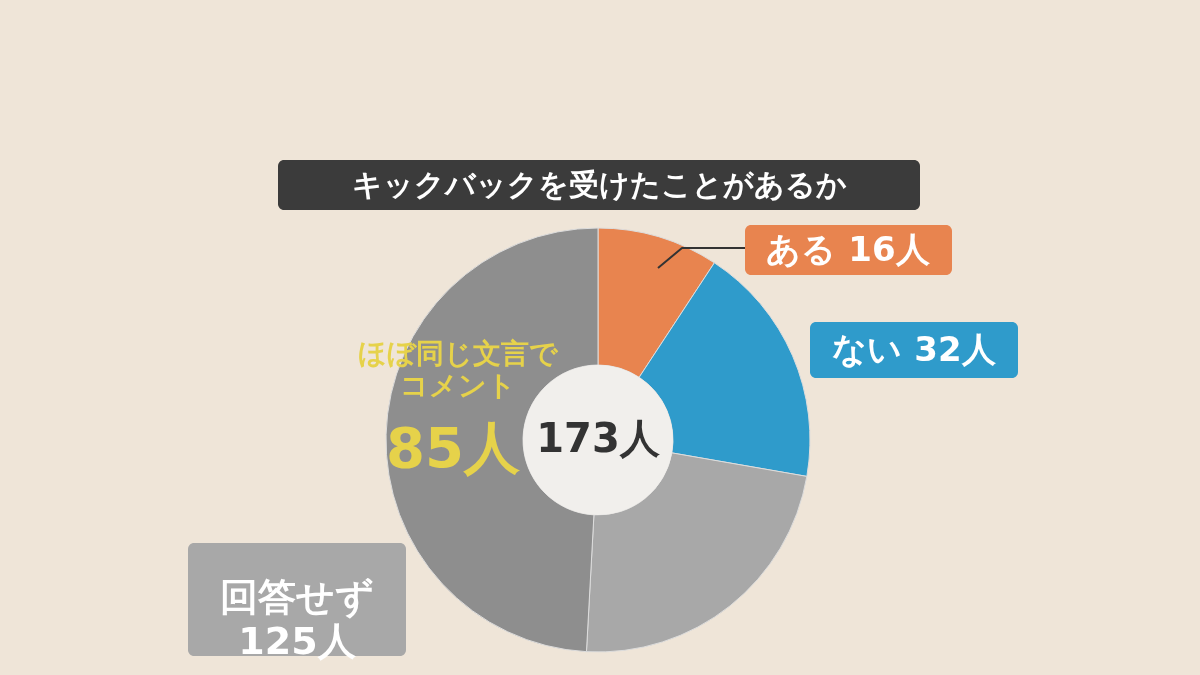 The image size is (1200, 675). Describe the element at coordinates (297, 619) in the screenshot. I see `text: 回答せず 125人` at that location.